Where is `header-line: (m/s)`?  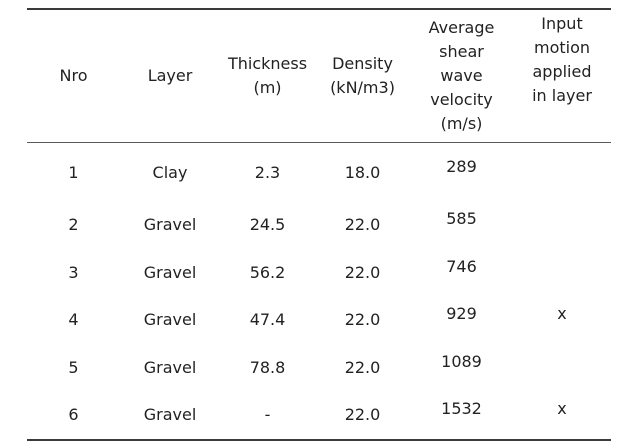 header-line: (m/s) is located at coordinates (461, 123).